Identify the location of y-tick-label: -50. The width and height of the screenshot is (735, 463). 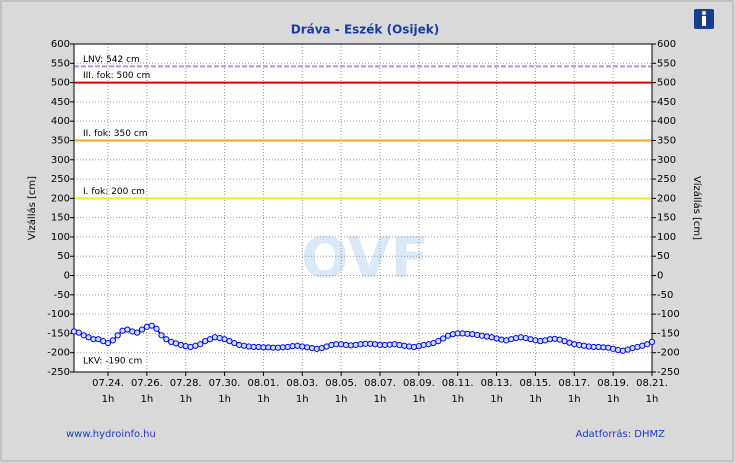
(62, 295).